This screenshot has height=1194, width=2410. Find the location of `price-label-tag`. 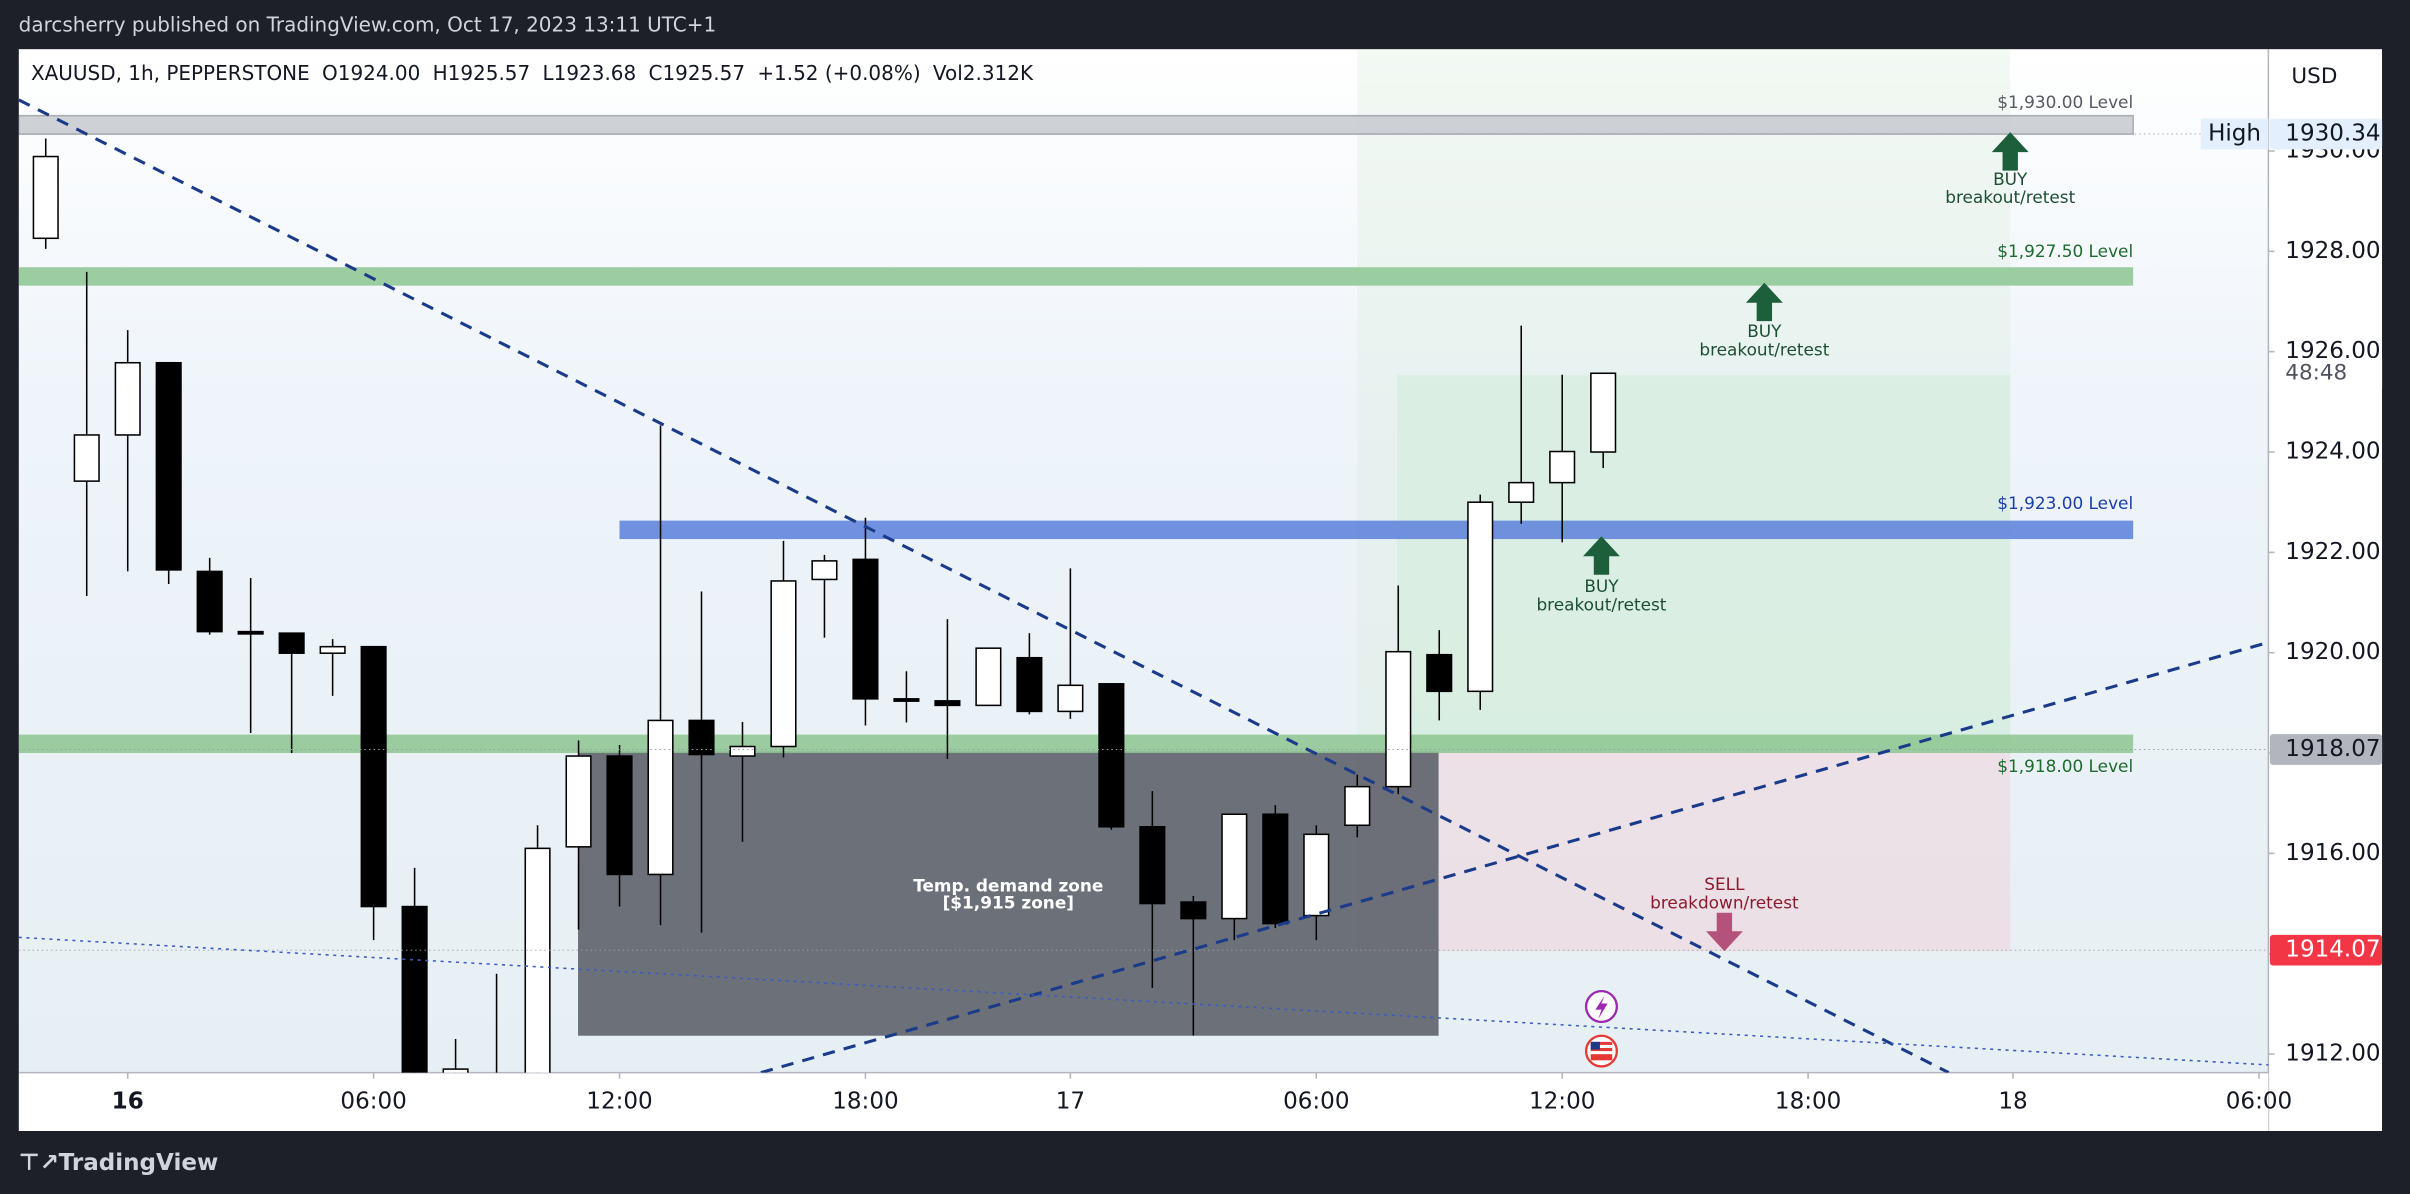

price-label-tag is located at coordinates (2234, 134).